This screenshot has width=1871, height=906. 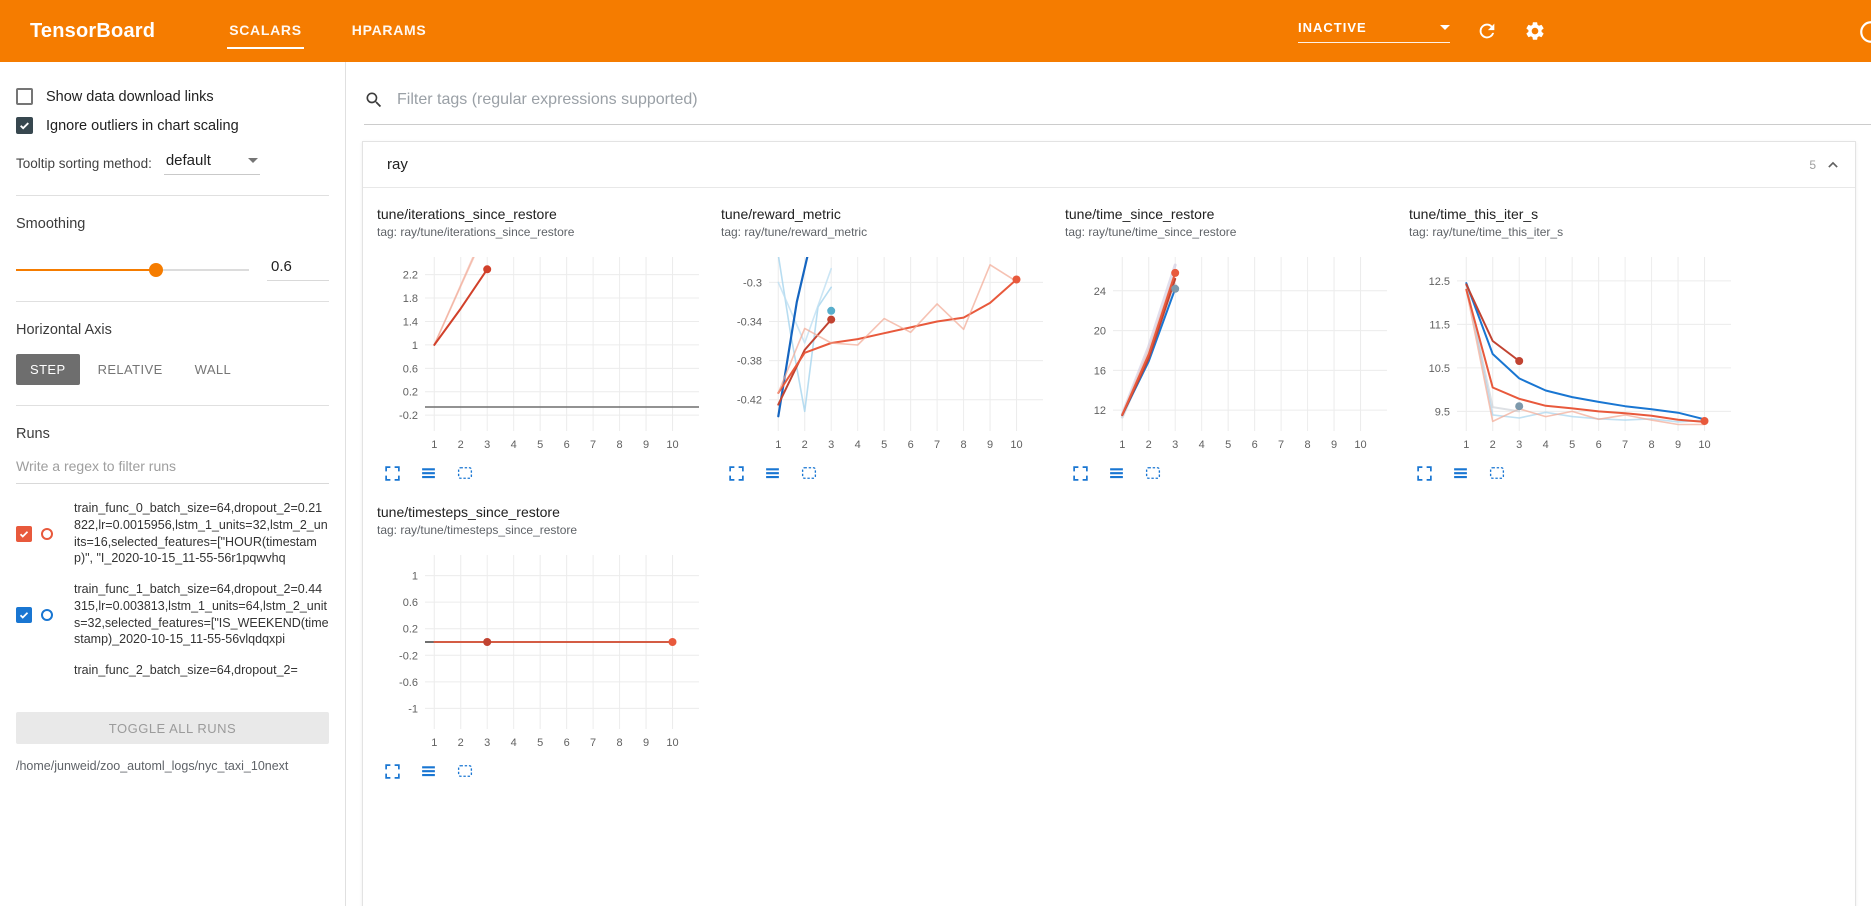 What do you see at coordinates (1486, 232) in the screenshot?
I see `chart-tag: tag: ray/tune/time_this_iter_s` at bounding box center [1486, 232].